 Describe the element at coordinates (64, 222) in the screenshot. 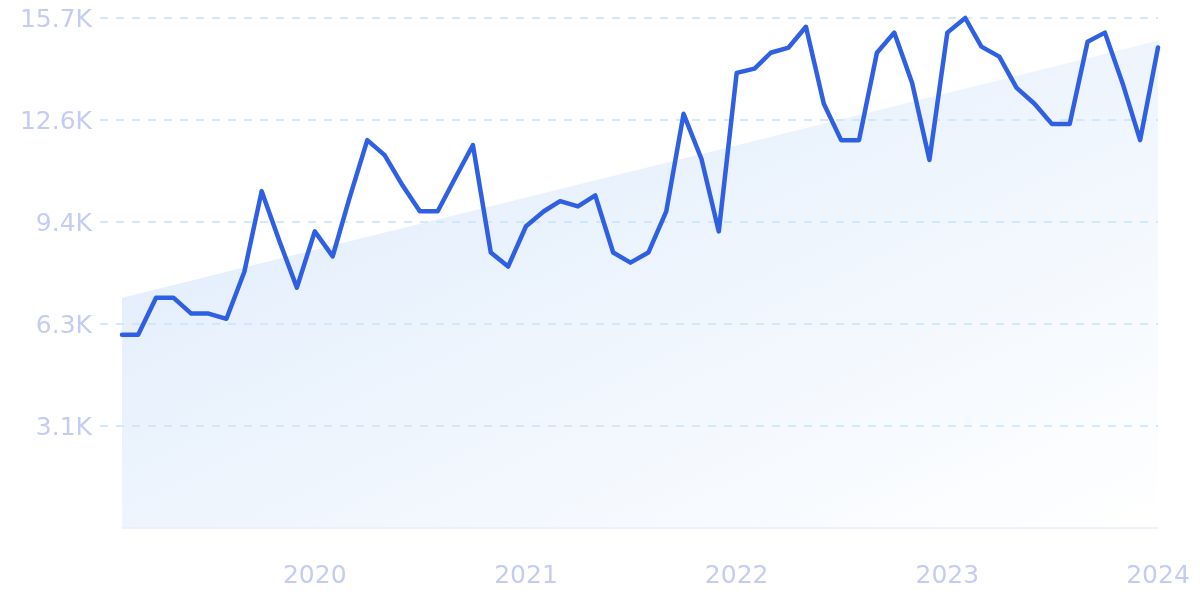

I see `y-tick-label: 9.4K` at that location.